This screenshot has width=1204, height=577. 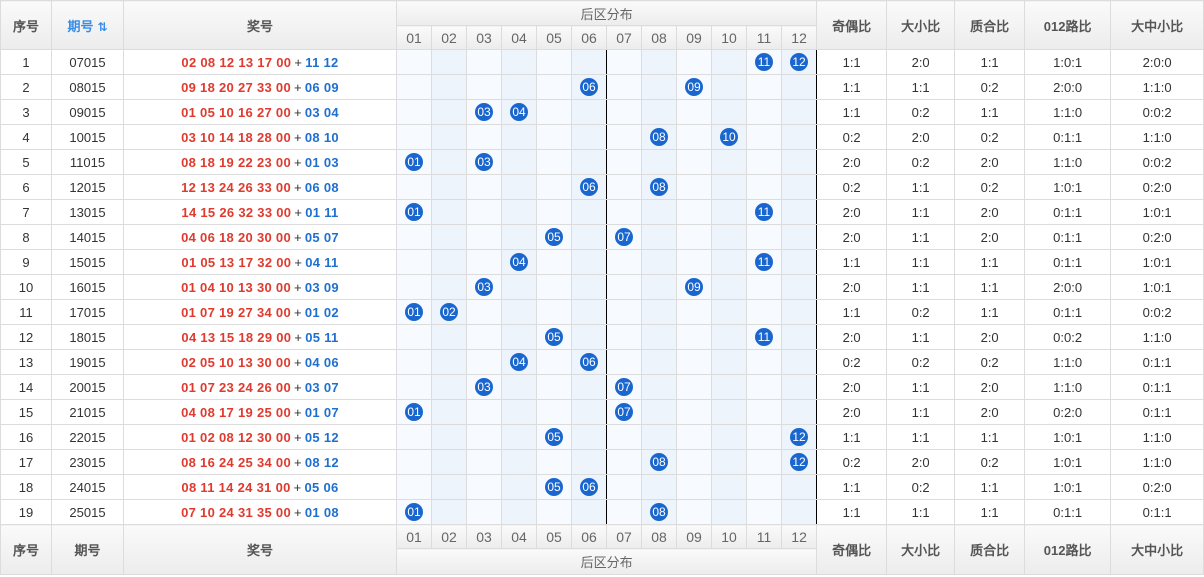 What do you see at coordinates (87, 62) in the screenshot?
I see `row-issue: 07015` at bounding box center [87, 62].